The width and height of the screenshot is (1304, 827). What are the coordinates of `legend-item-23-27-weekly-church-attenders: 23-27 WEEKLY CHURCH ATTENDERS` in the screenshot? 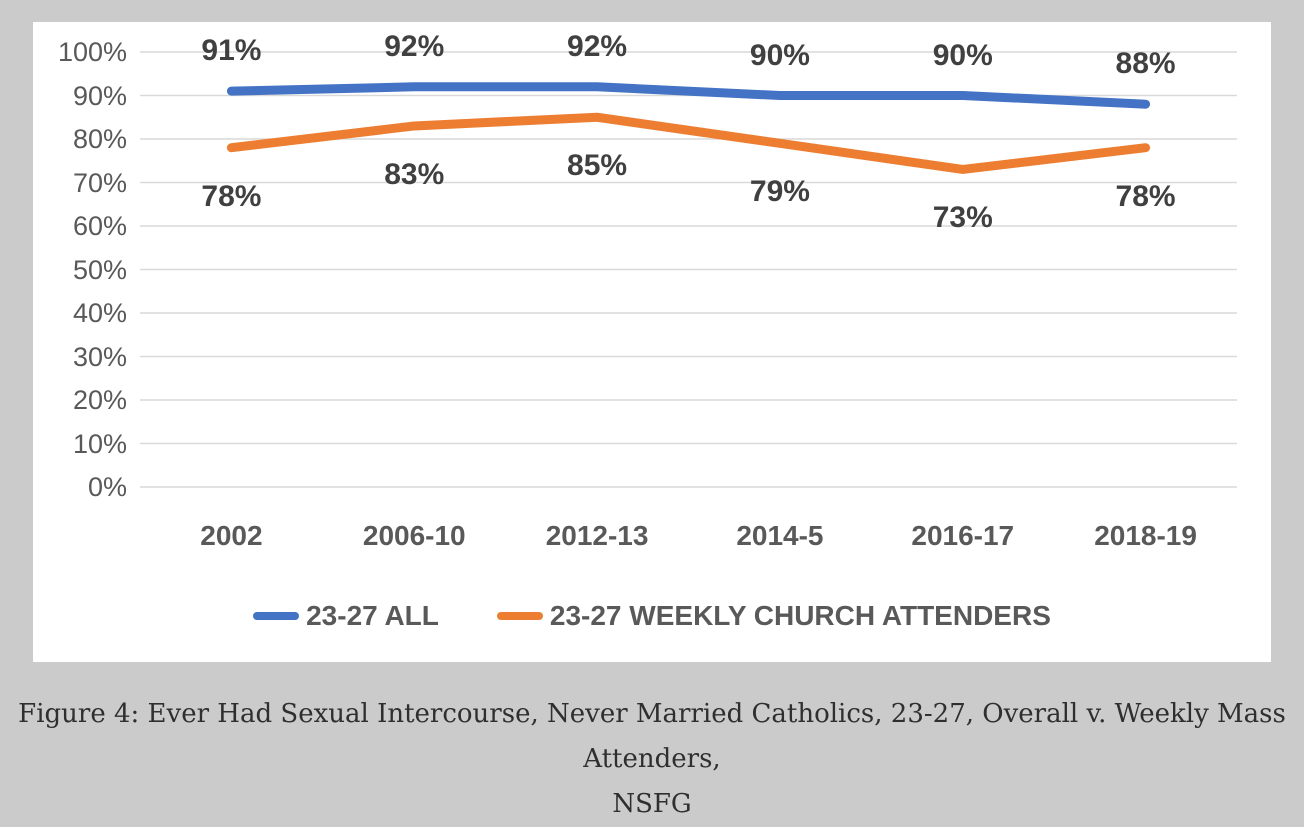 It's located at (773, 616).